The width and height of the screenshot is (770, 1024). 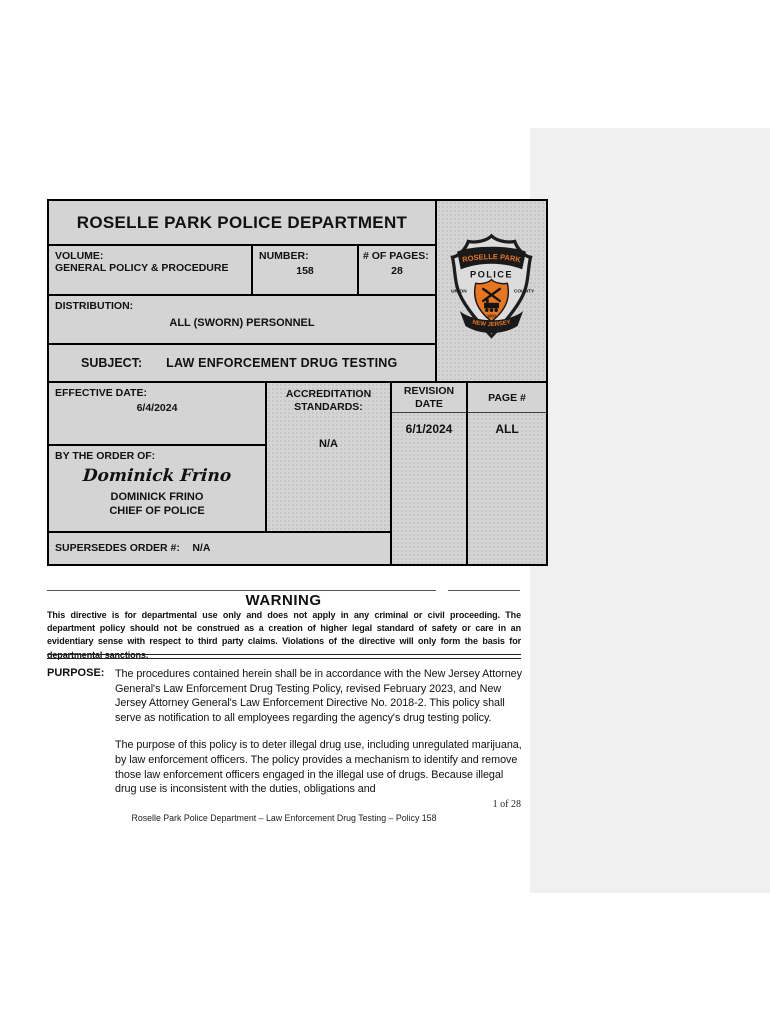 I want to click on revision-date-header-cell: REVISION DATE, so click(x=430, y=398).